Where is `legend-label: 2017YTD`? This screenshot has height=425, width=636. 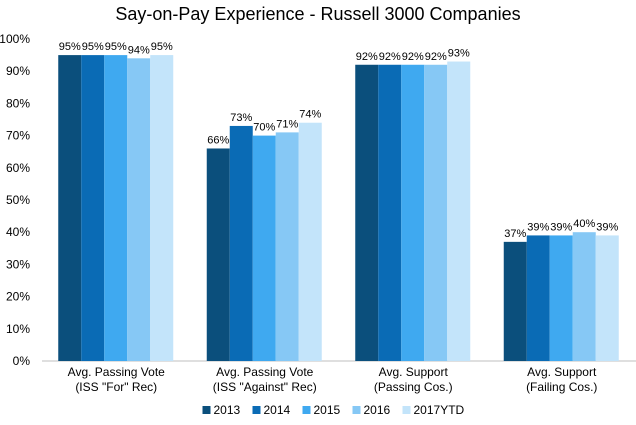 legend-label: 2017YTD is located at coordinates (439, 410).